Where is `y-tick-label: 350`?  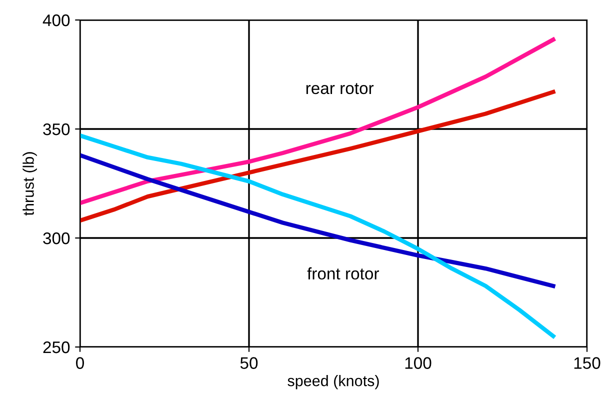 y-tick-label: 350 is located at coordinates (56, 129).